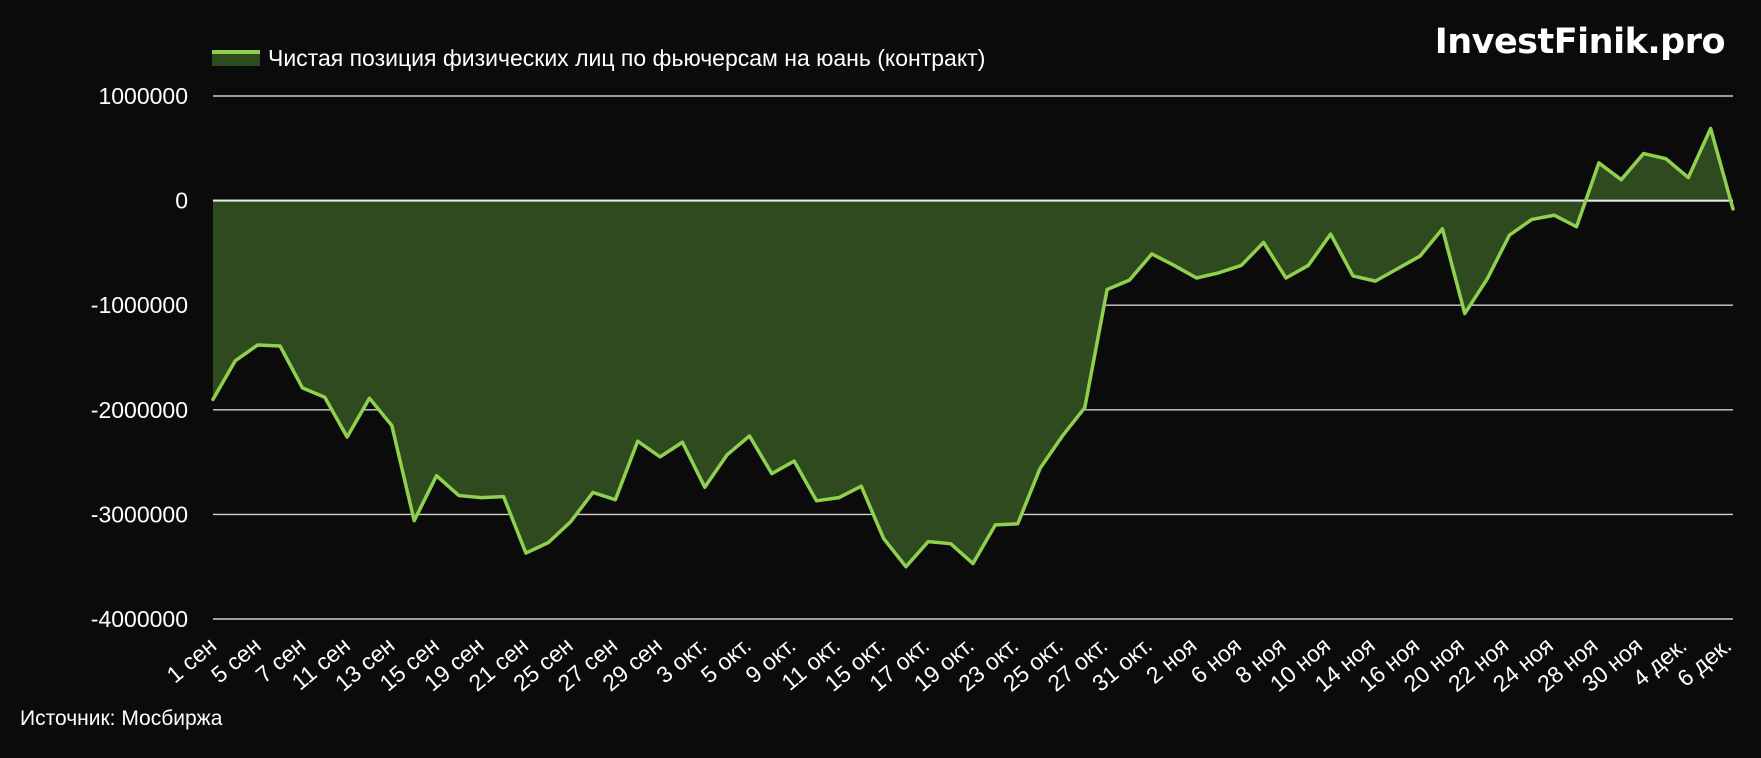 The image size is (1761, 758). Describe the element at coordinates (139, 514) in the screenshot. I see `y-tick-label: -3000000` at that location.